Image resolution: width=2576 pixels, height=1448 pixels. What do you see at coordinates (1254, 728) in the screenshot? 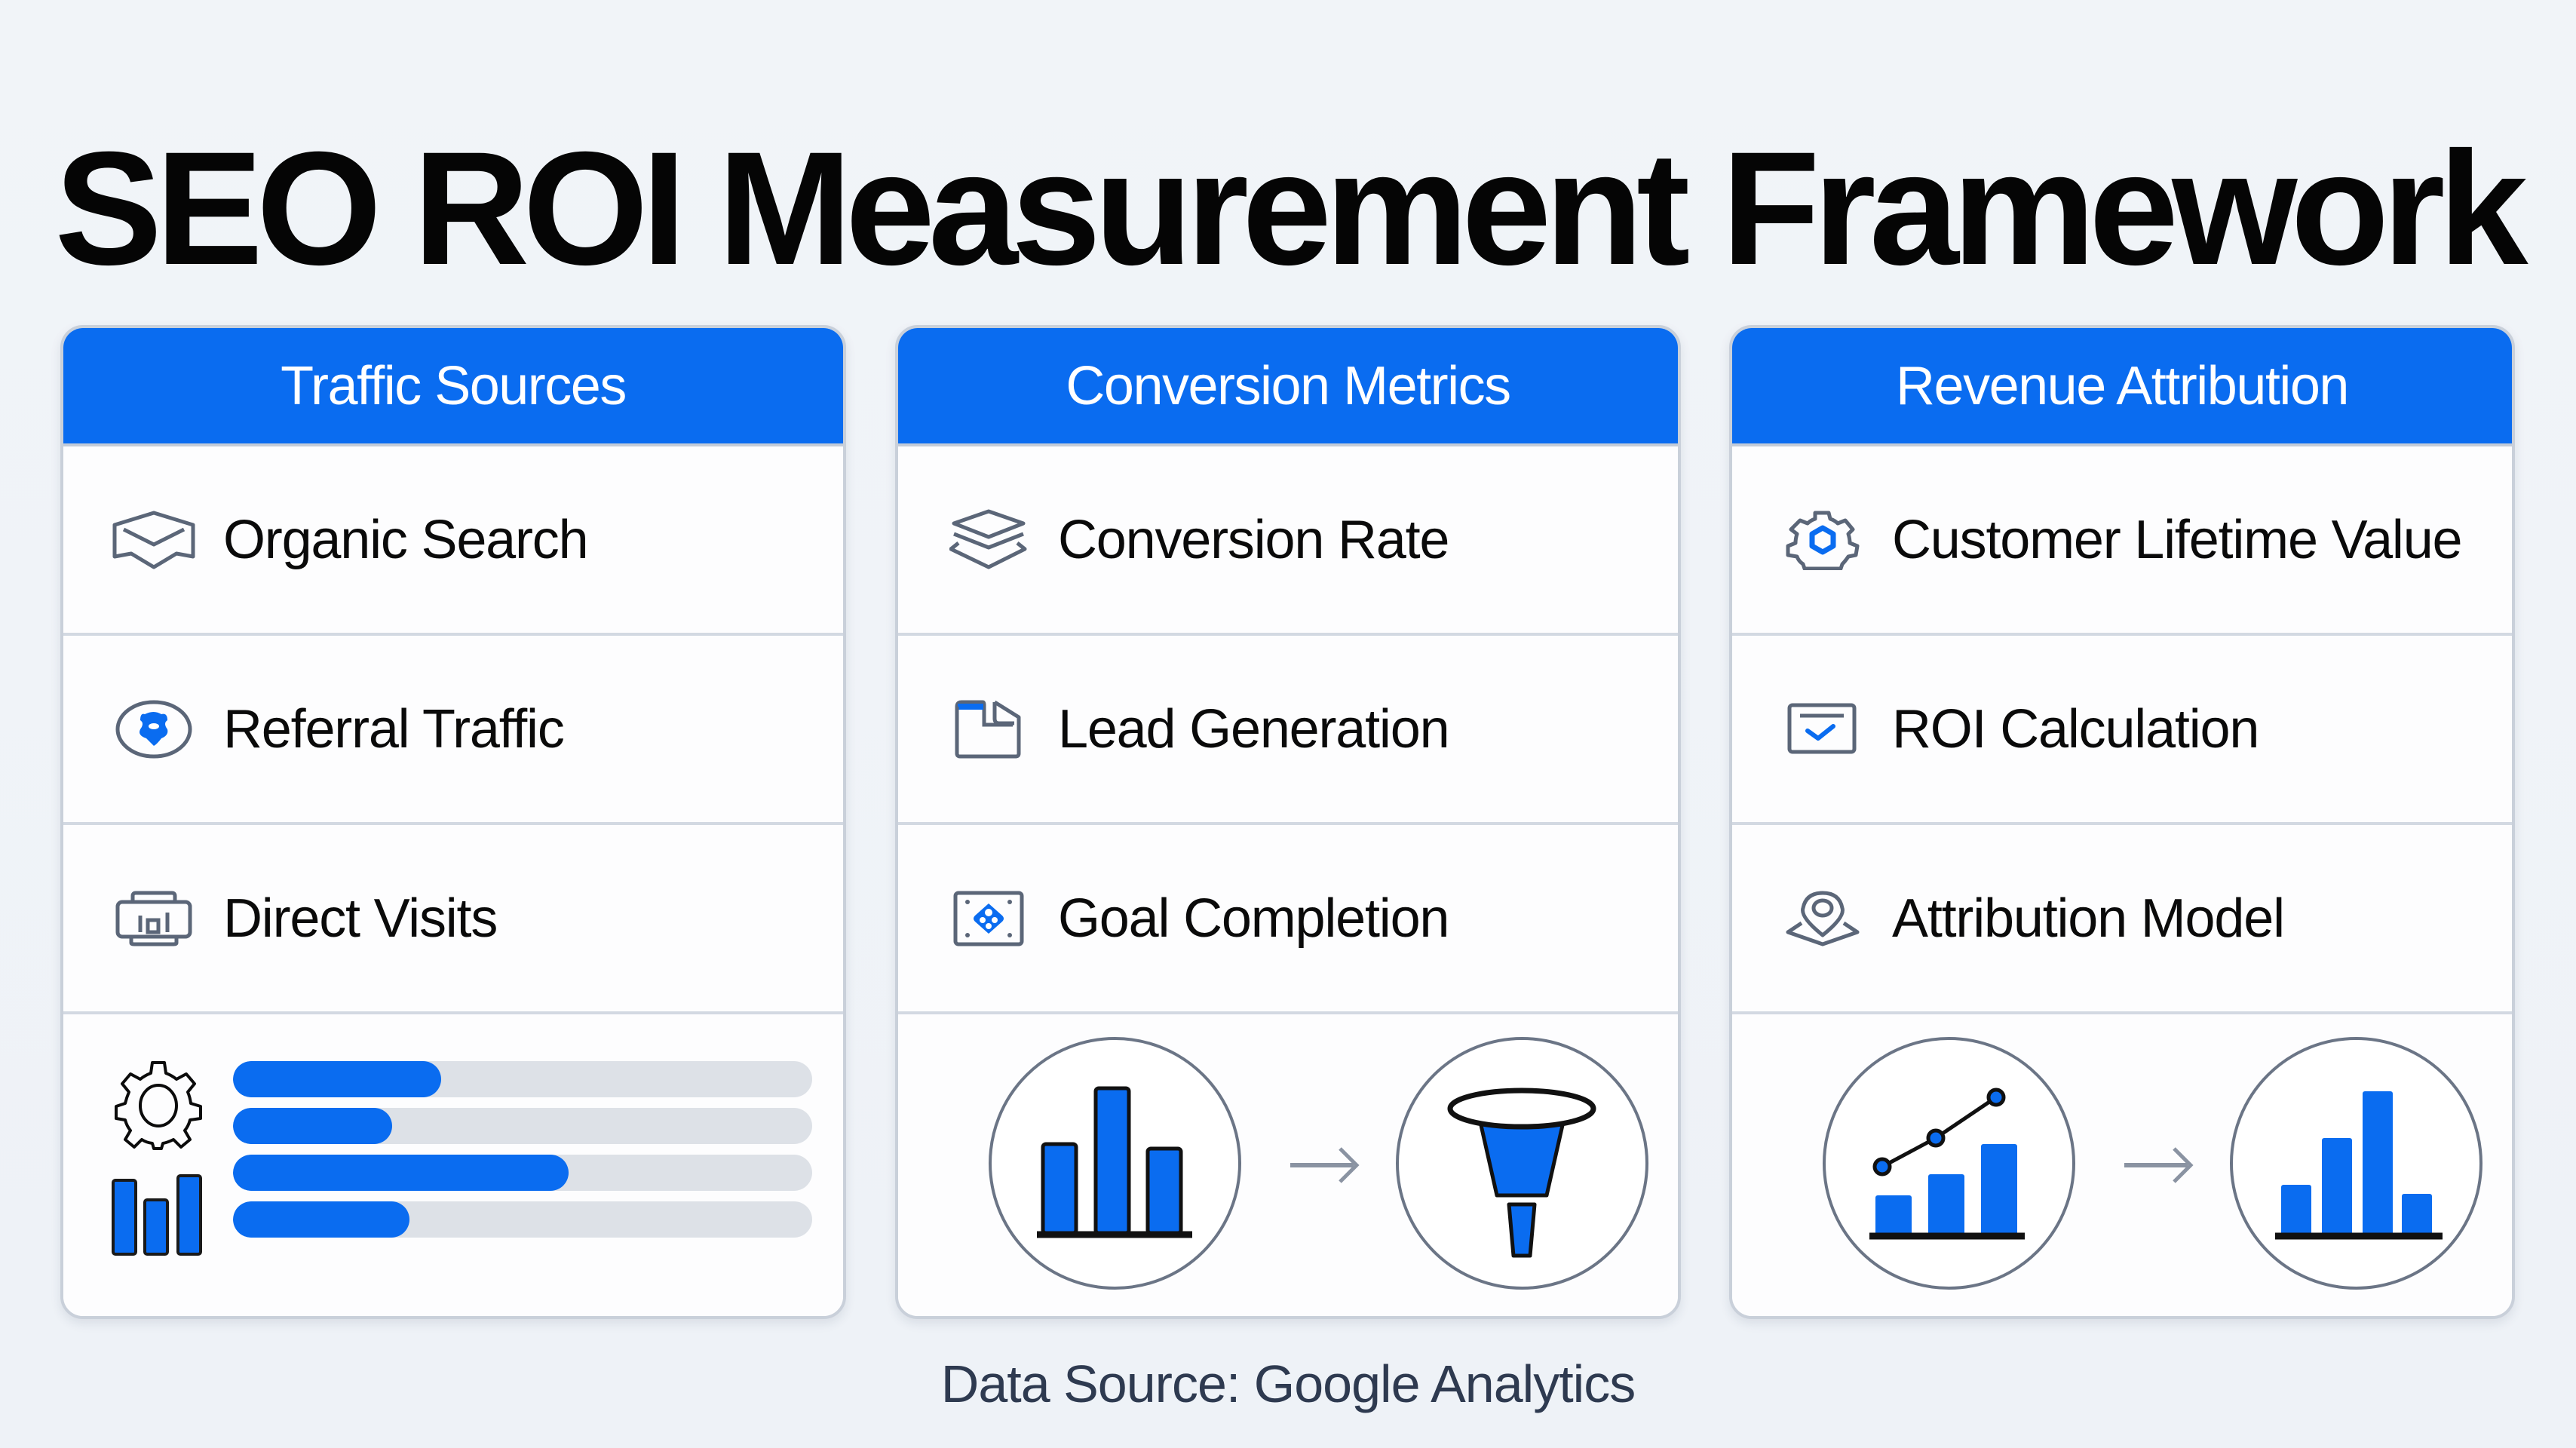
I see `item-label: Lead Generation` at bounding box center [1254, 728].